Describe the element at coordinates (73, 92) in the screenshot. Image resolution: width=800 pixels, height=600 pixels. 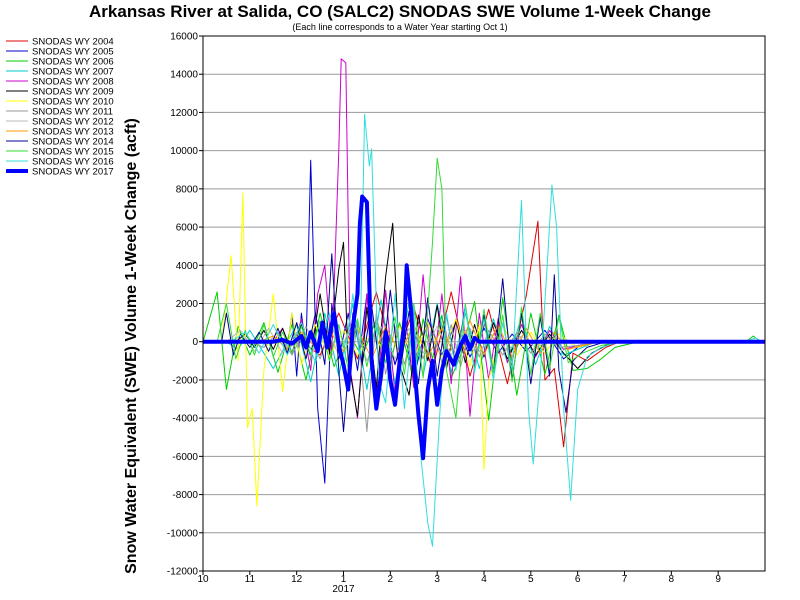
I see `legend-label: SNODAS WY 2009` at that location.